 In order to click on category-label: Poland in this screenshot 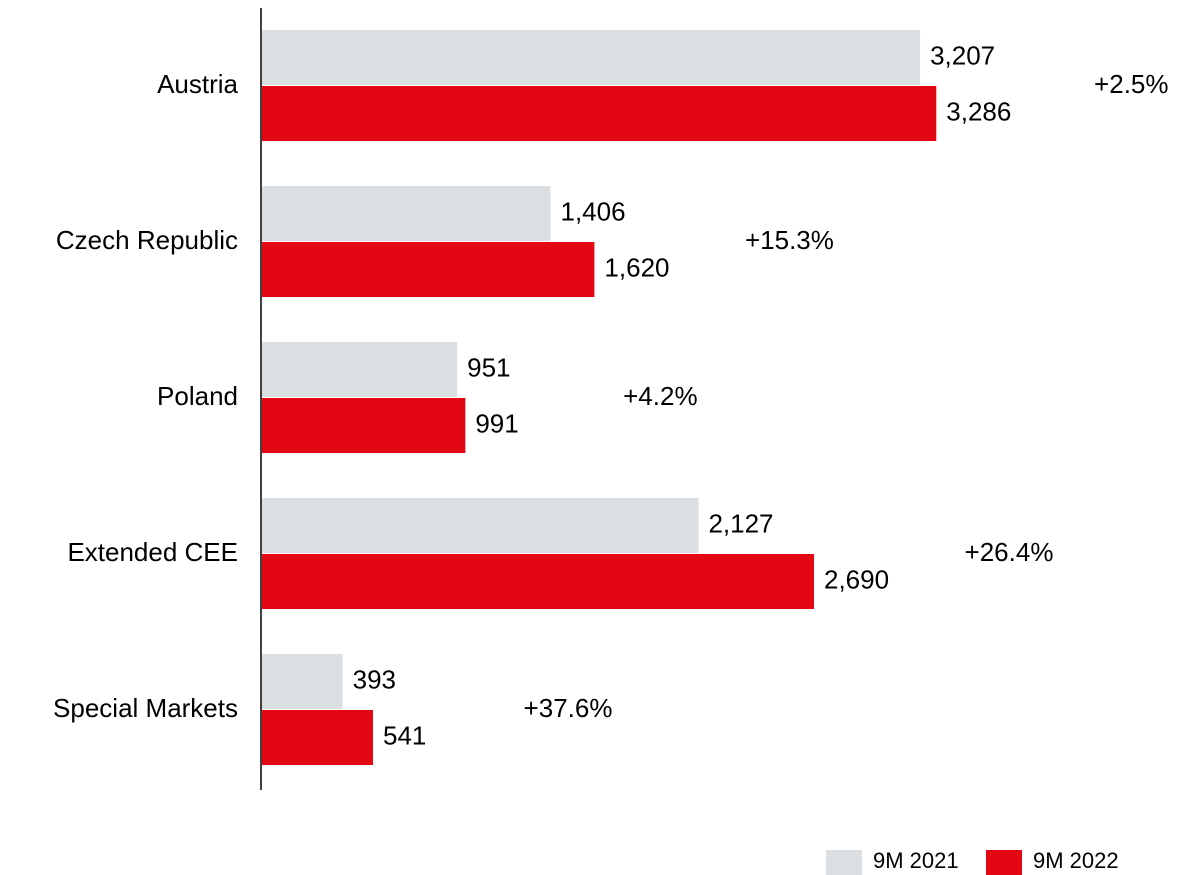, I will do `click(197, 396)`.